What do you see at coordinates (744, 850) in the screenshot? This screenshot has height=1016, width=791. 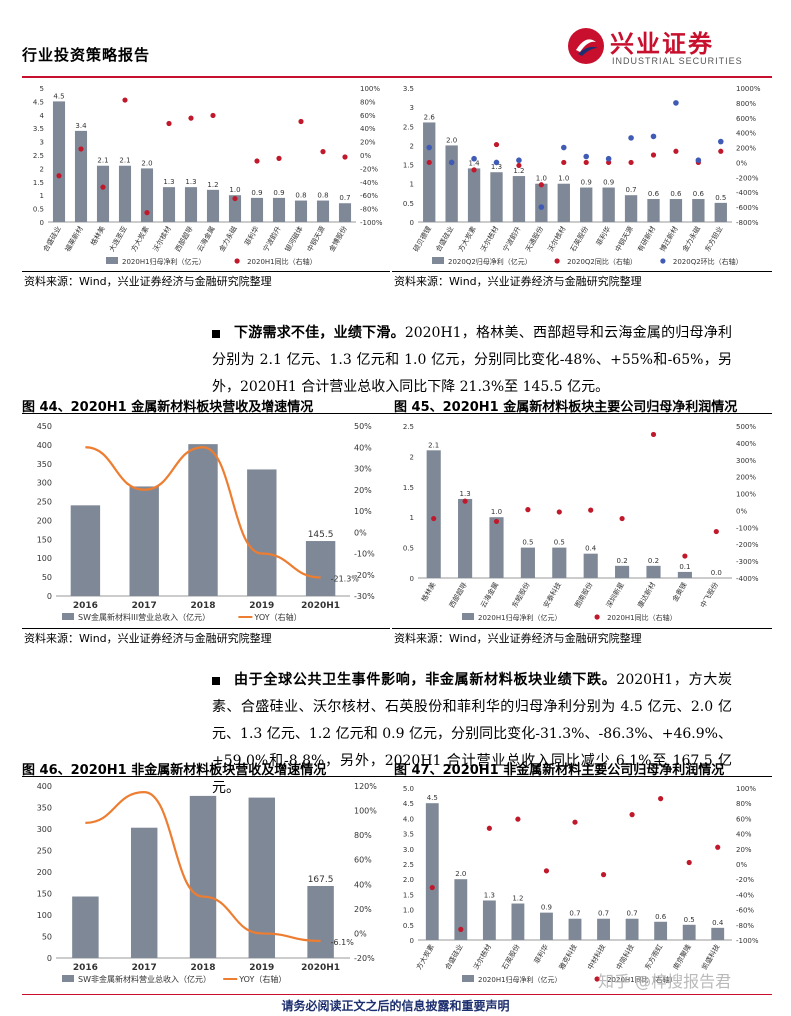 I see `y2-tick-label: 20%` at bounding box center [744, 850].